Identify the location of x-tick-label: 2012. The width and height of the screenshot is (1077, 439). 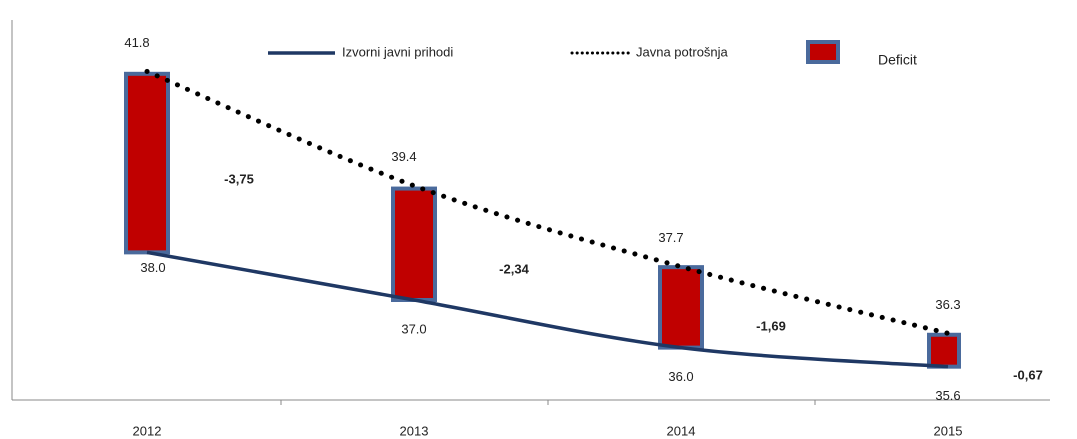
(147, 430).